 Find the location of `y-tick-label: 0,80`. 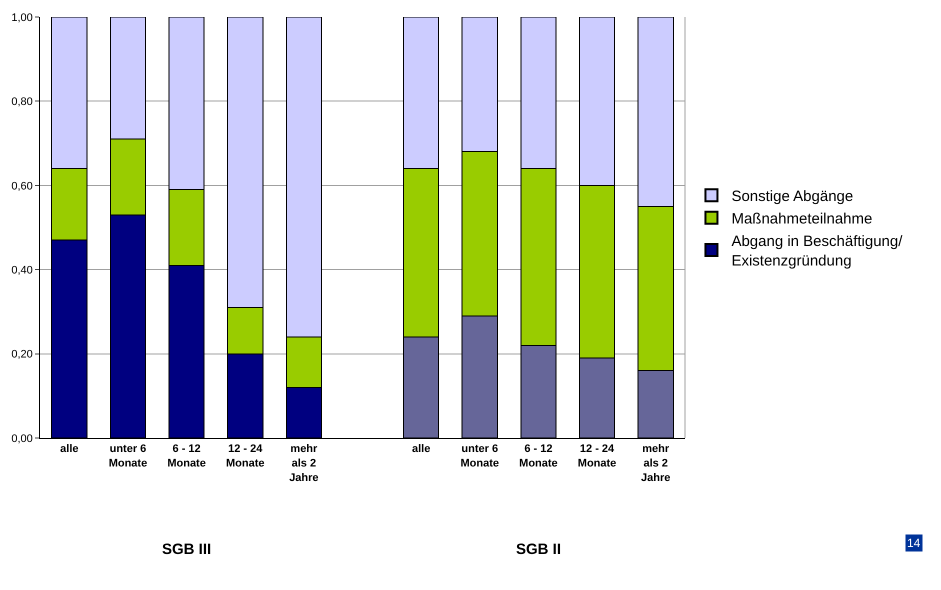

y-tick-label: 0,80 is located at coordinates (22, 102).